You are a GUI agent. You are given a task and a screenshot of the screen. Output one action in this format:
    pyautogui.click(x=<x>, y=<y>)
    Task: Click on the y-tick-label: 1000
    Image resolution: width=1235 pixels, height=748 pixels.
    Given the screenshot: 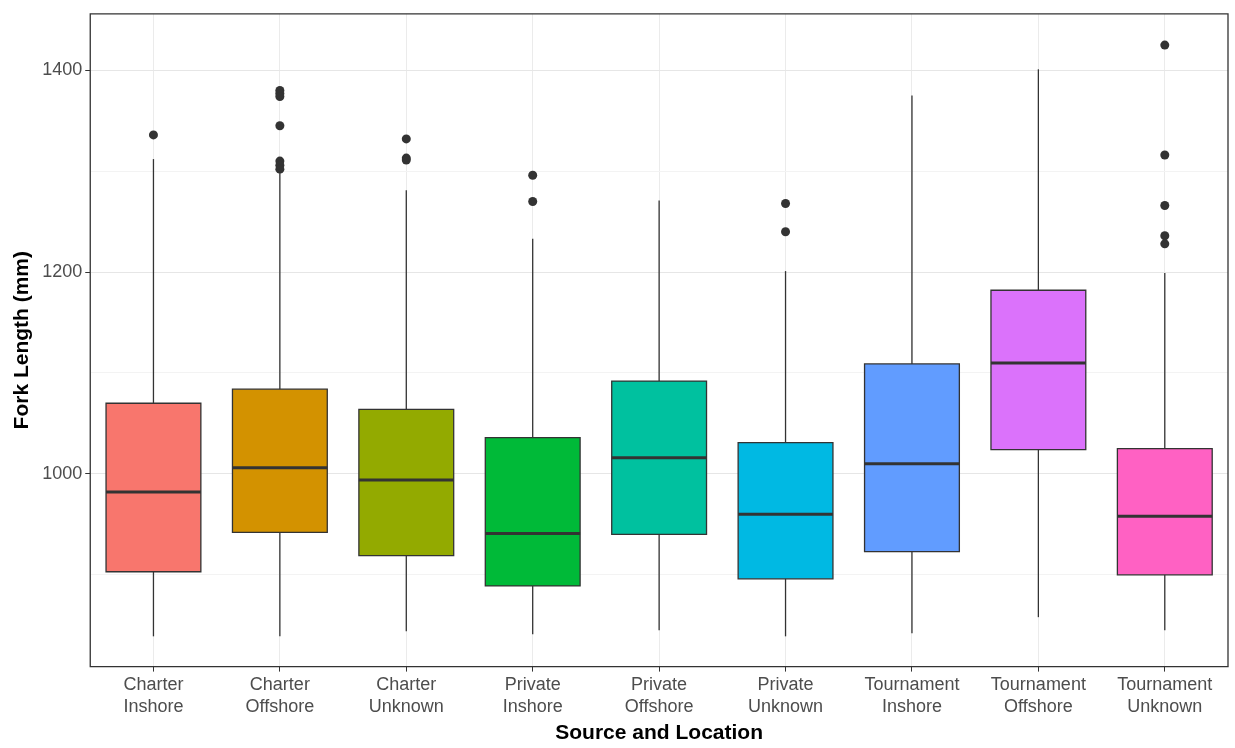 What is the action you would take?
    pyautogui.click(x=62, y=472)
    